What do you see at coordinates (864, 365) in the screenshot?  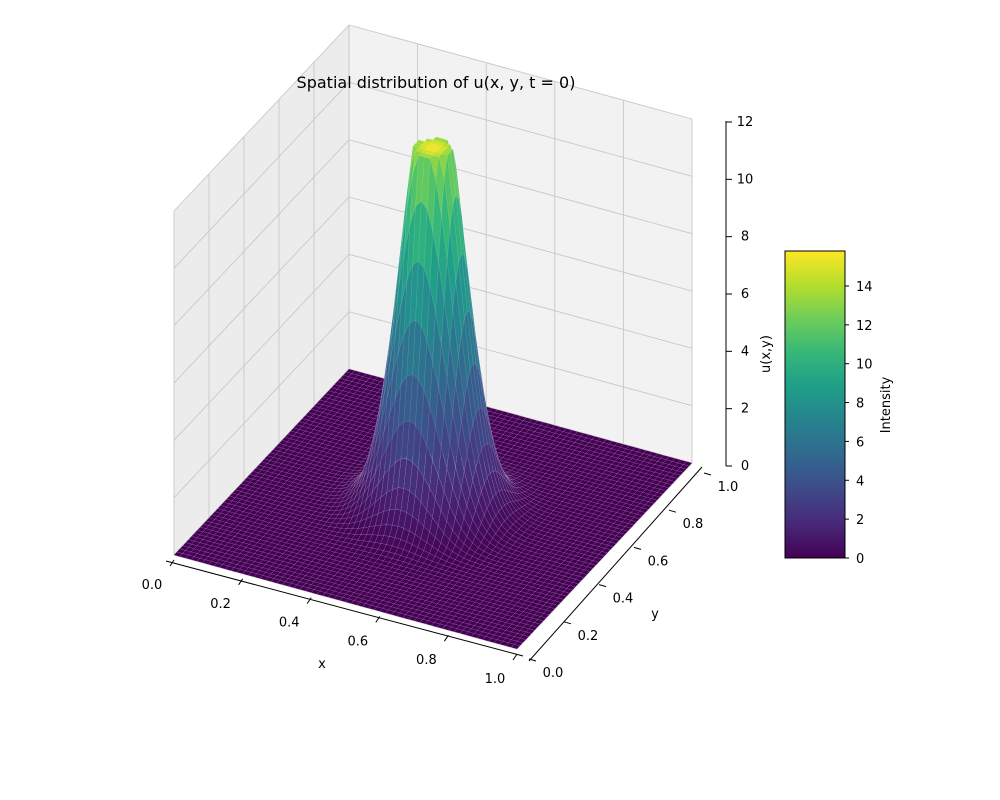 I see `colorbar-tick-label: 10` at bounding box center [864, 365].